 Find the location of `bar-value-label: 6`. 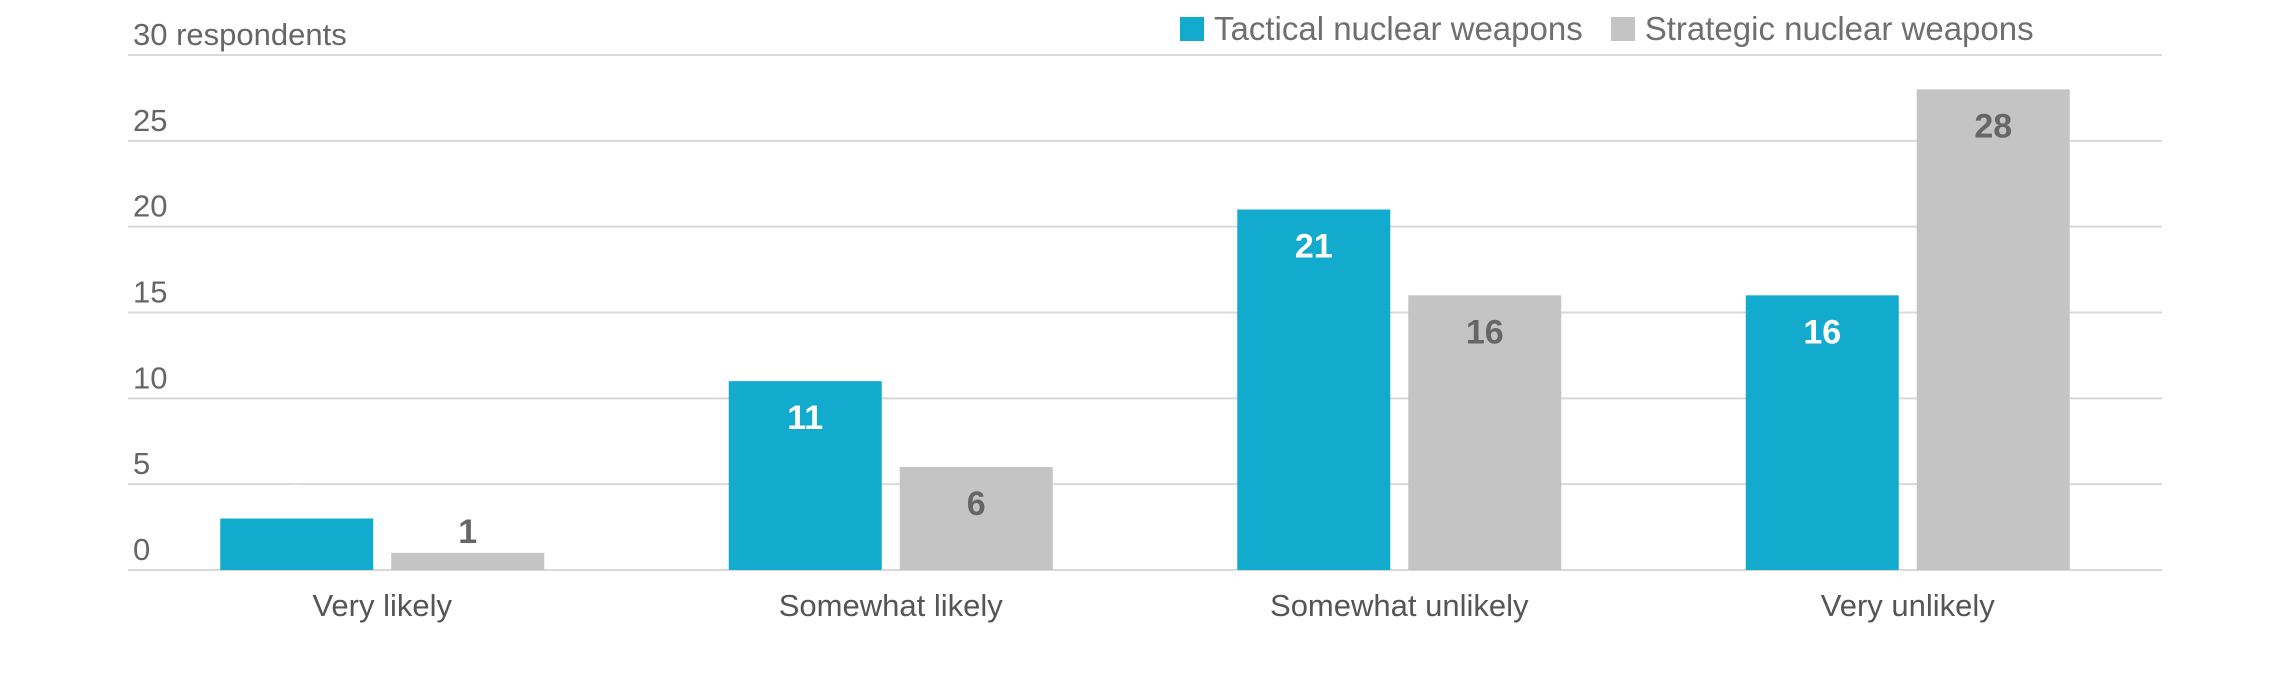

bar-value-label: 6 is located at coordinates (976, 504).